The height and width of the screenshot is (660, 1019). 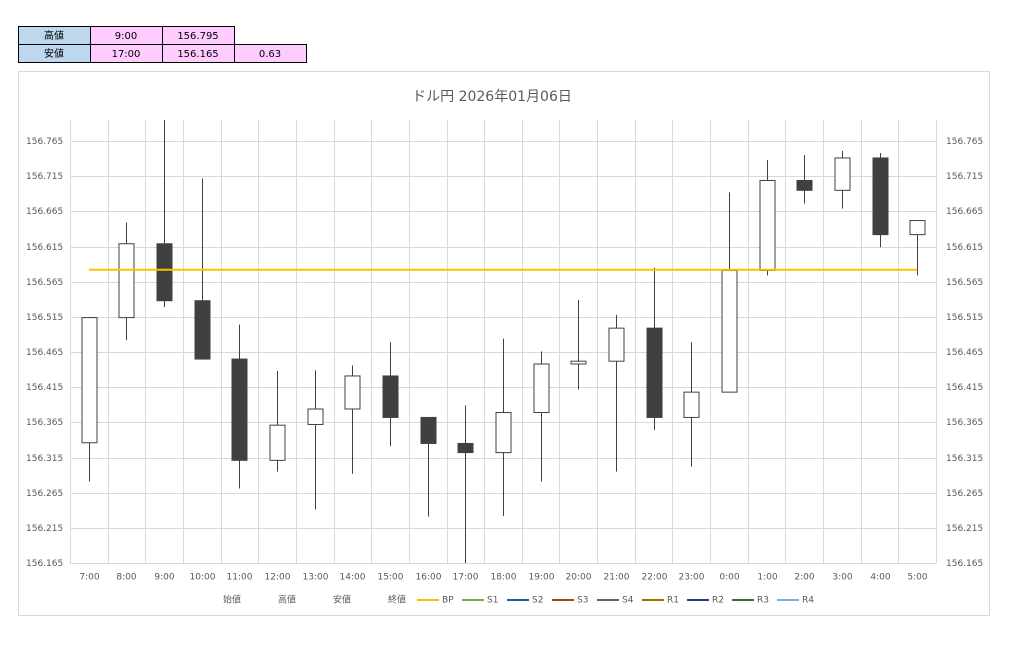 I want to click on table-text: 17:00, so click(x=126, y=54).